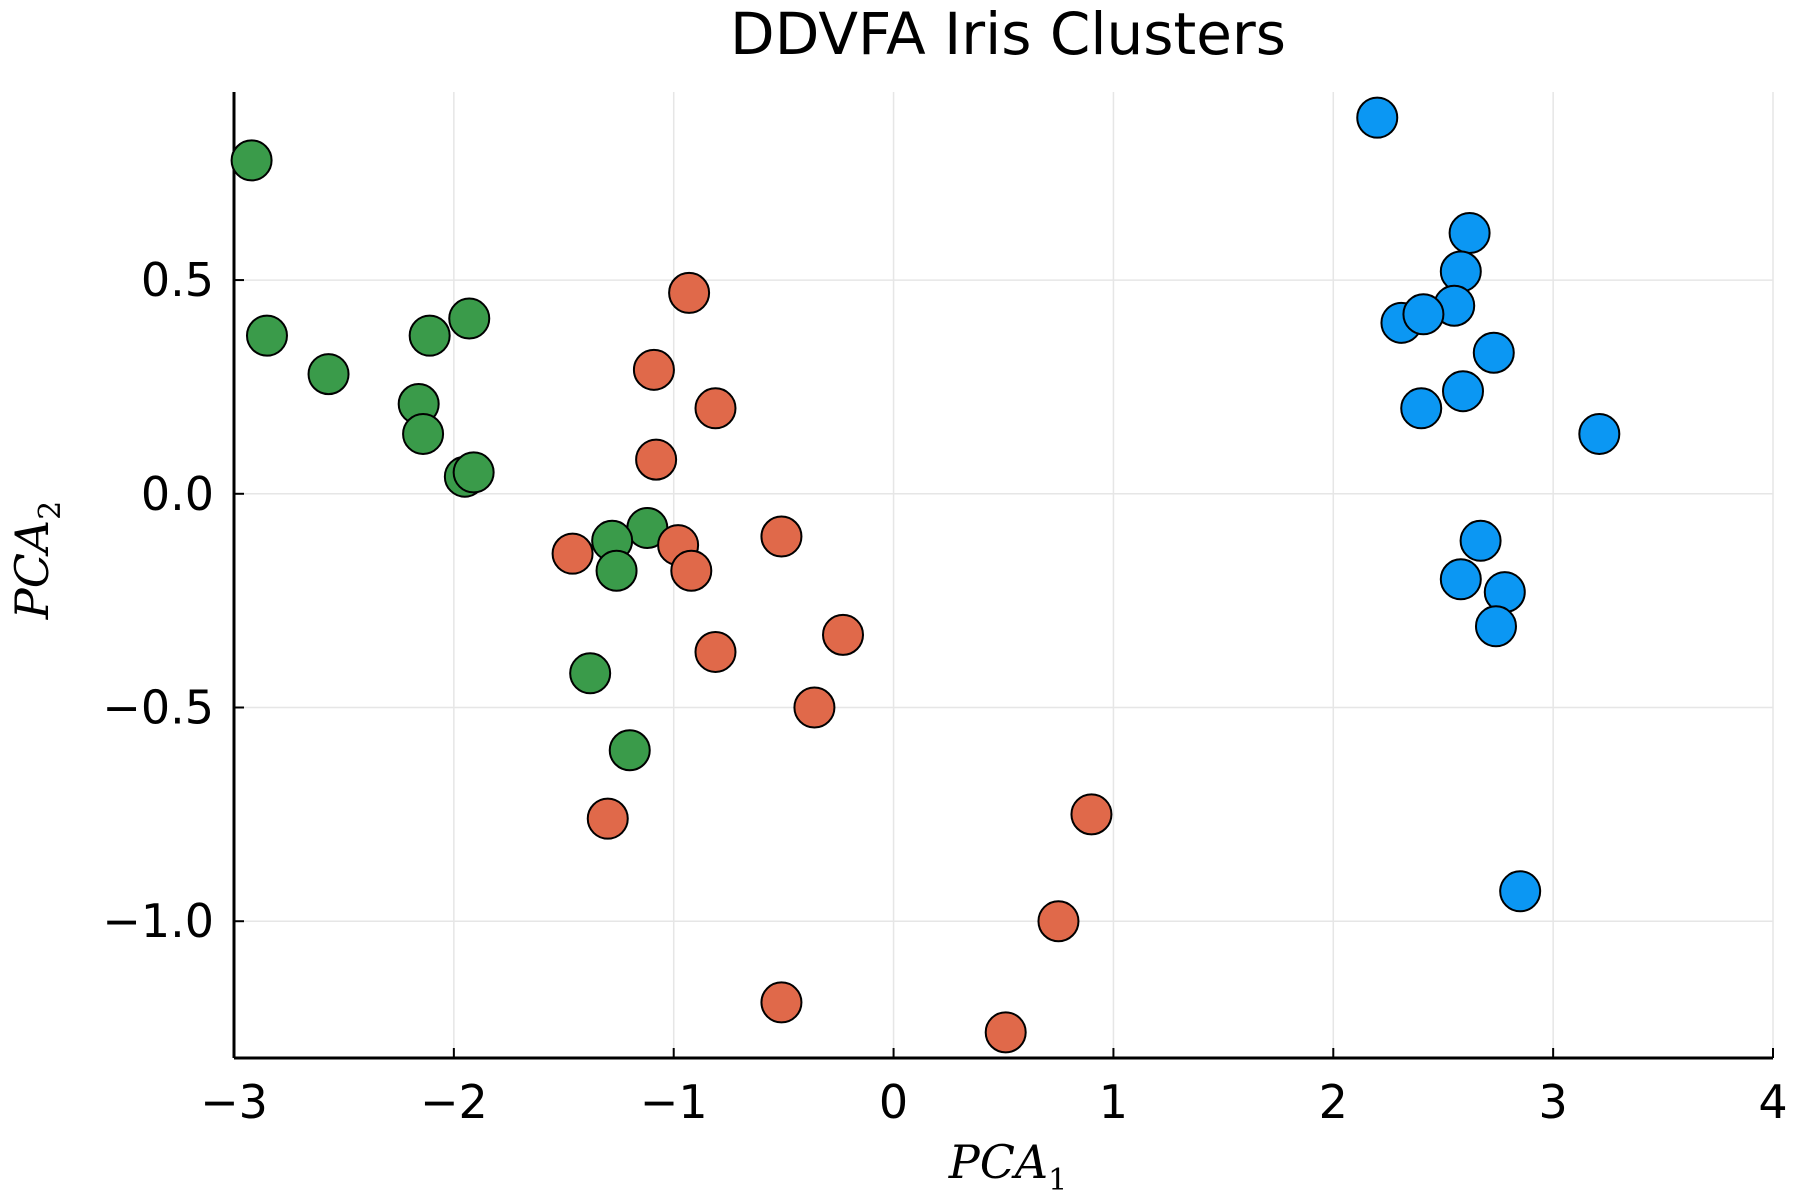 Image resolution: width=1800 pixels, height=1200 pixels. What do you see at coordinates (893, 1102) in the screenshot?
I see `x-tick-label-3: 0` at bounding box center [893, 1102].